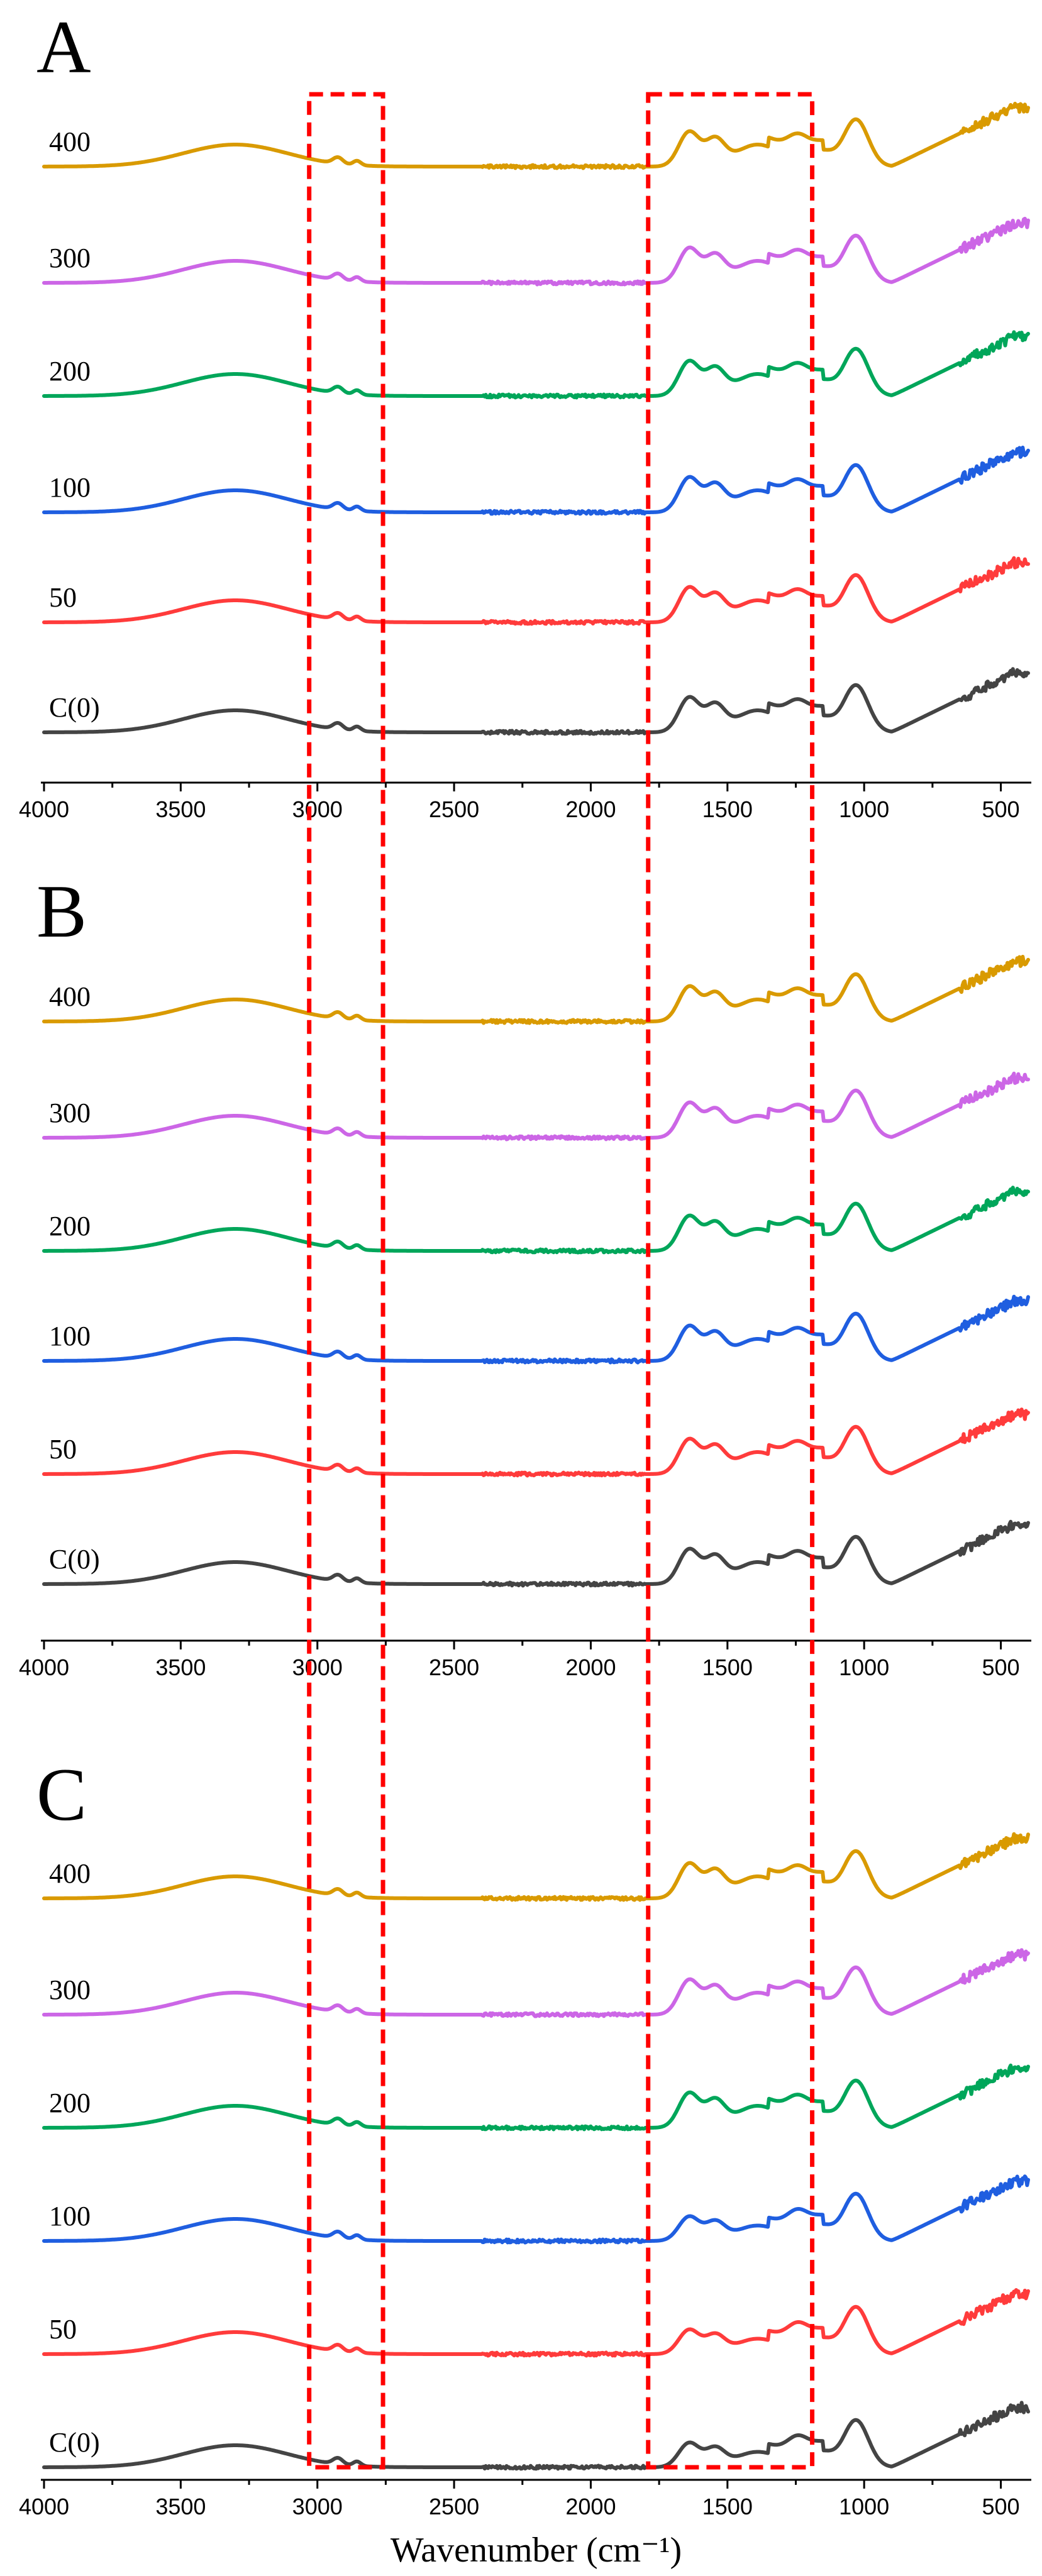 The width and height of the screenshot is (1042, 2576). What do you see at coordinates (70, 1336) in the screenshot?
I see `series-label-B-100: 100` at bounding box center [70, 1336].